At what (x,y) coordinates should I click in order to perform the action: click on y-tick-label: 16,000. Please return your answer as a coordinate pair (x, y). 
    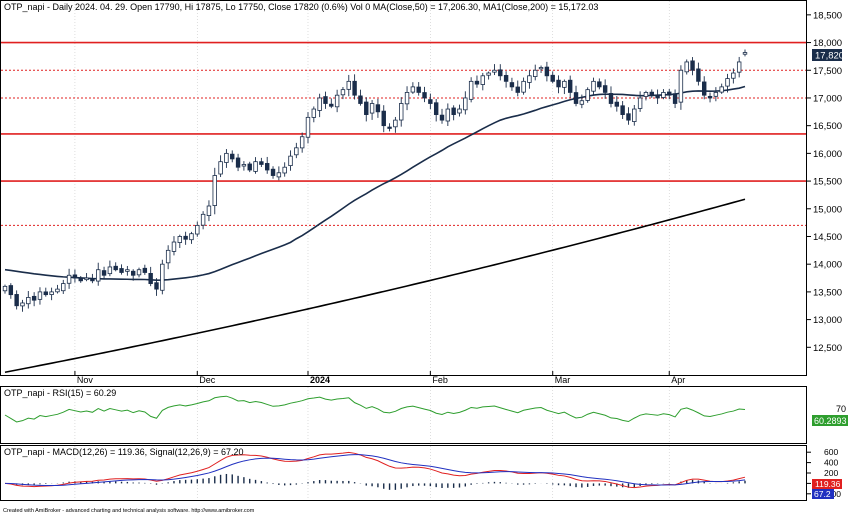
    Looking at the image, I should click on (827, 154).